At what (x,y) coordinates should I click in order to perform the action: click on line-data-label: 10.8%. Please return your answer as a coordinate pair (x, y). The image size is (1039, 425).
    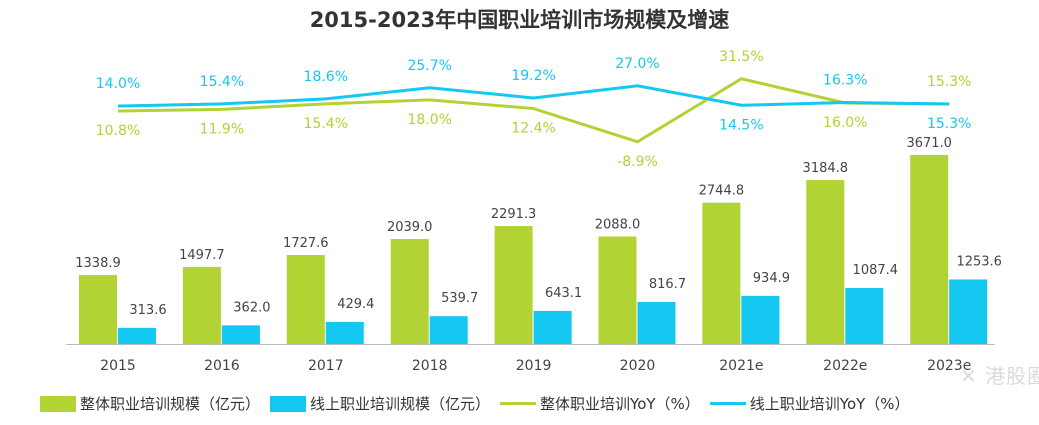
    Looking at the image, I should click on (118, 131).